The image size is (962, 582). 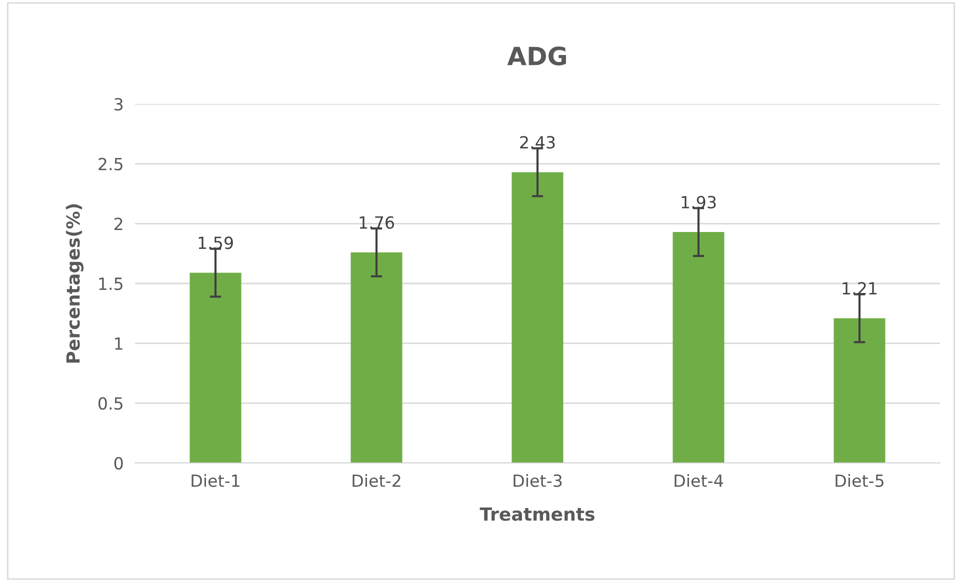 What do you see at coordinates (118, 463) in the screenshot?
I see `y-tick-label: 0` at bounding box center [118, 463].